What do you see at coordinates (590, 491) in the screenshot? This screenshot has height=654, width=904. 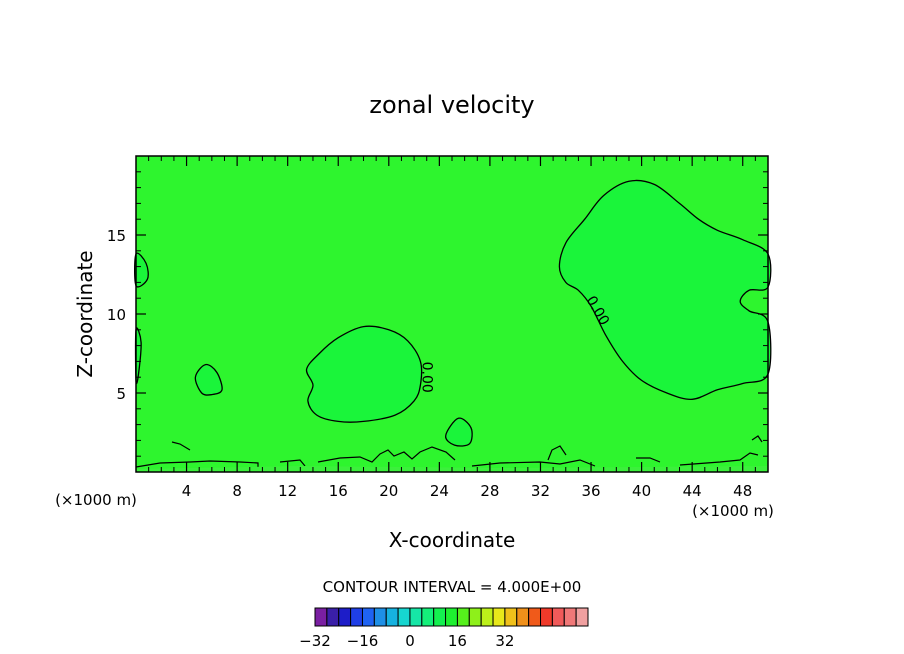 I see `x-tick-label: 36` at bounding box center [590, 491].